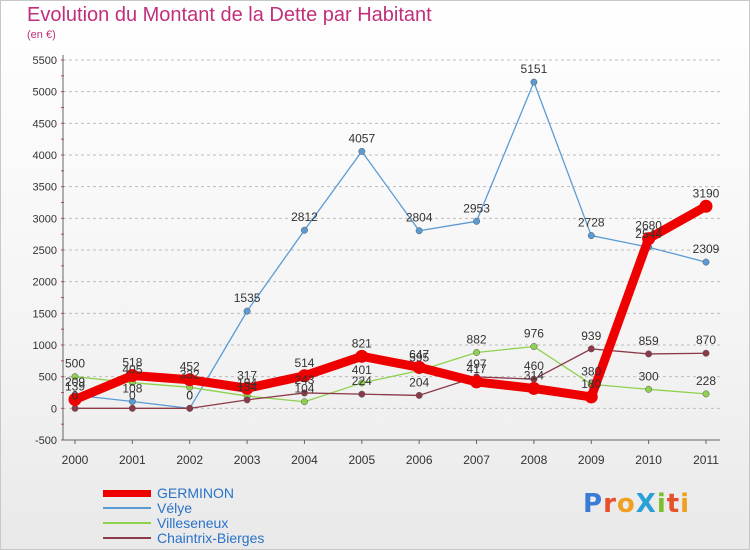 The width and height of the screenshot is (750, 550). I want to click on data-label-germinon: 180, so click(591, 384).